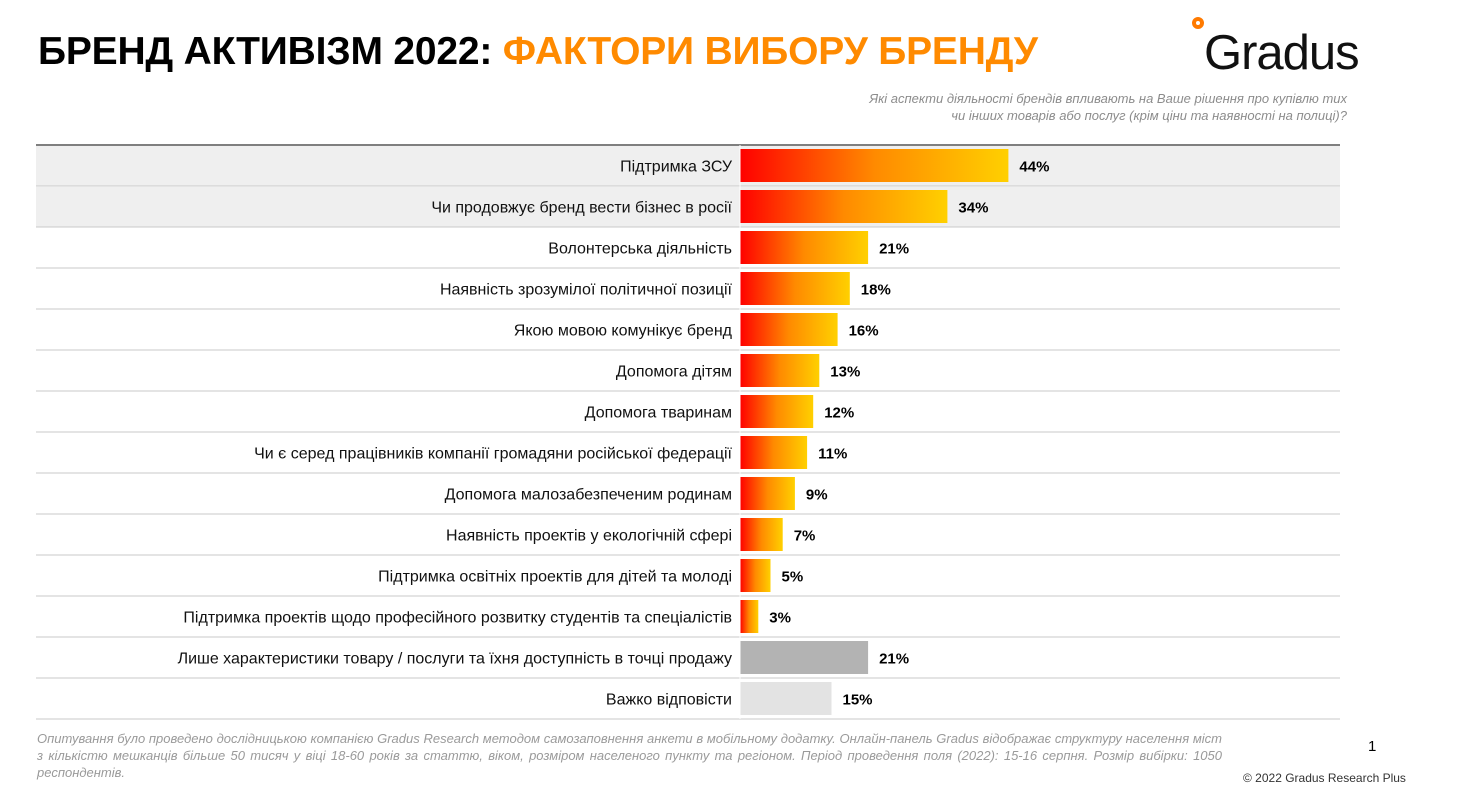  I want to click on value-label: 34%, so click(973, 208).